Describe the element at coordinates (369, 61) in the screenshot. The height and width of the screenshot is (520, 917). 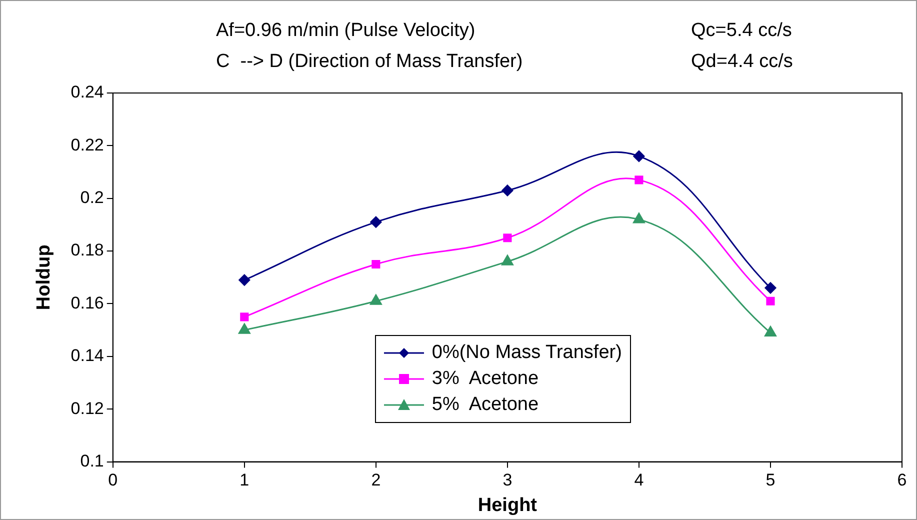
I see `text: C --> D (Direction of Mass Transfer)` at that location.